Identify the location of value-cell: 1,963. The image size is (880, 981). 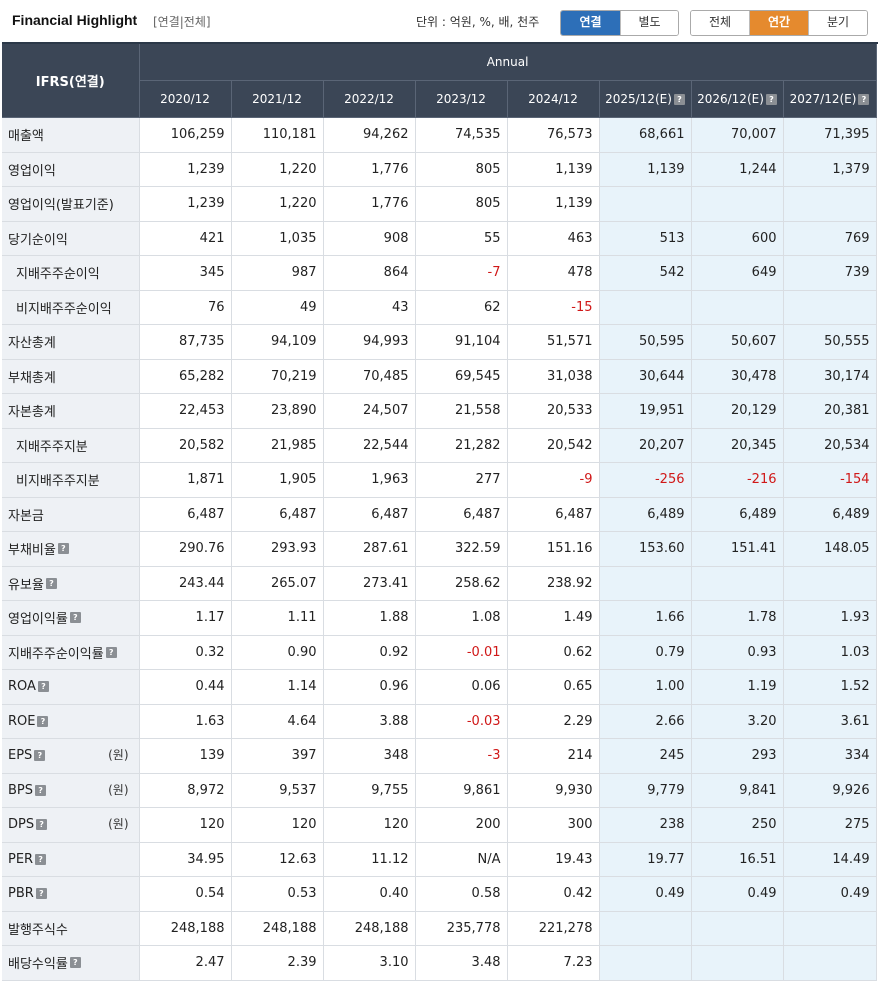
(369, 480).